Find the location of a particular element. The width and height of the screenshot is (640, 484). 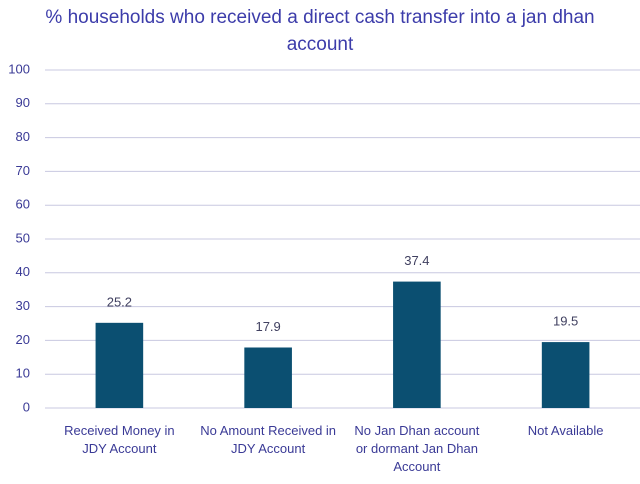

x-tick-label: No Amount Received in JDY Account is located at coordinates (268, 439).